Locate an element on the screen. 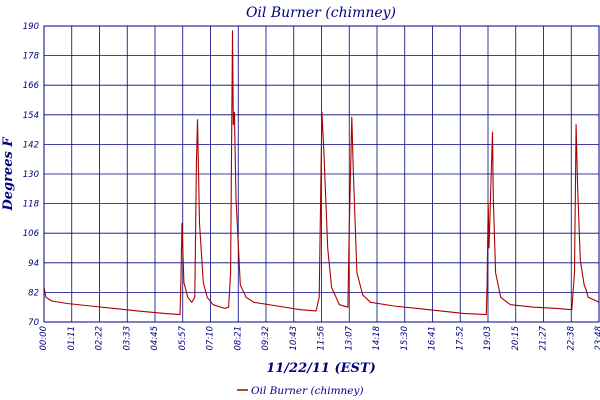 The height and width of the screenshot is (400, 600). x-tick-label: 16:41 is located at coordinates (433, 338).